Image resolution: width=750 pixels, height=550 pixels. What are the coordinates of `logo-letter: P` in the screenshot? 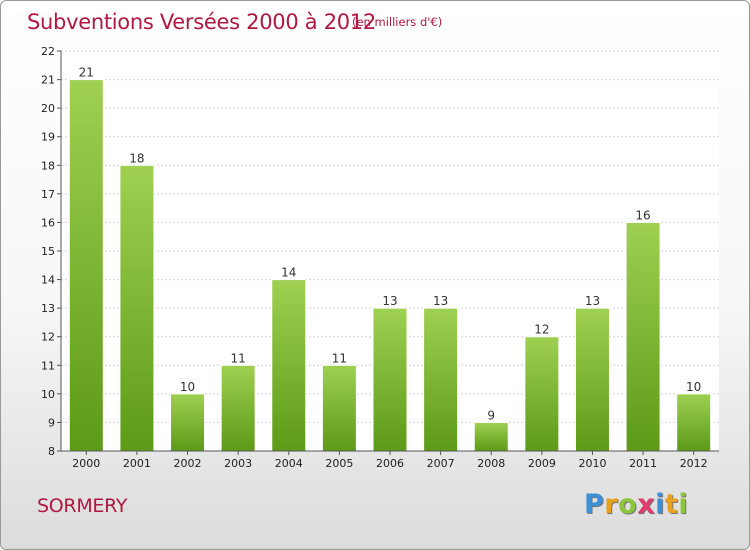 It's located at (594, 504).